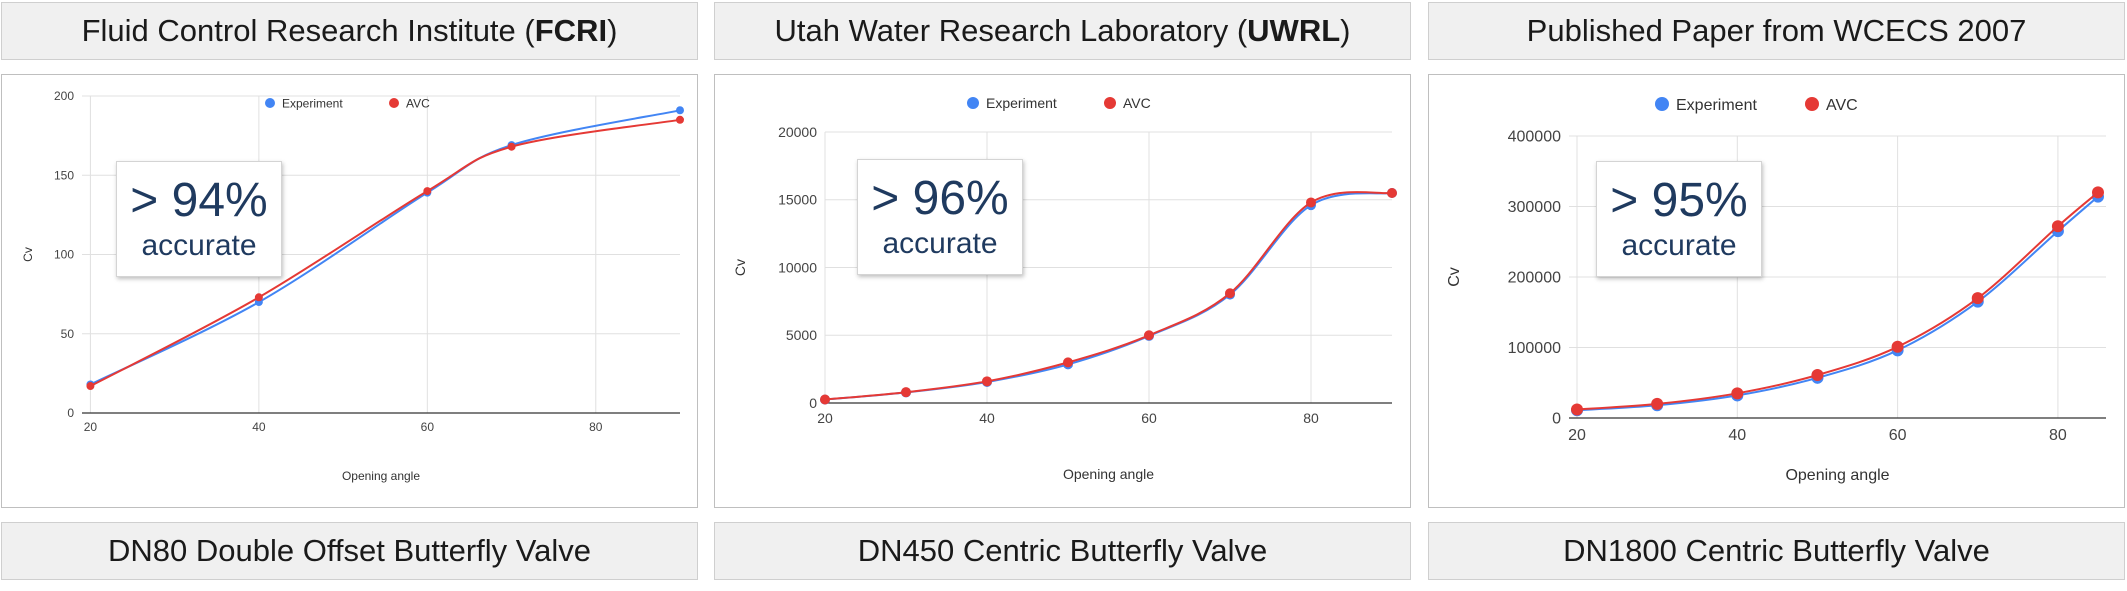 The height and width of the screenshot is (591, 2127). What do you see at coordinates (801, 335) in the screenshot?
I see `y-tick-label: 5000` at bounding box center [801, 335].